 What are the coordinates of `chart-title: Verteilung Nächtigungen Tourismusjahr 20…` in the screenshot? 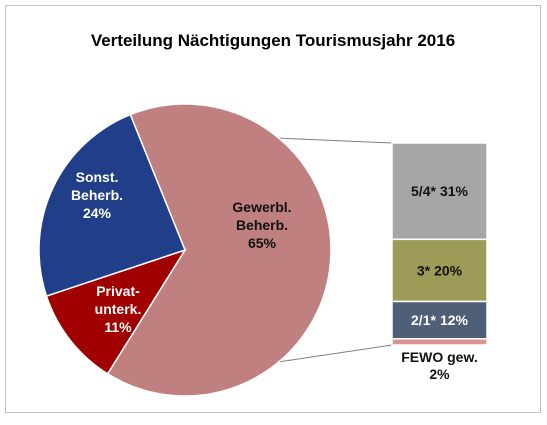 It's located at (273, 40).